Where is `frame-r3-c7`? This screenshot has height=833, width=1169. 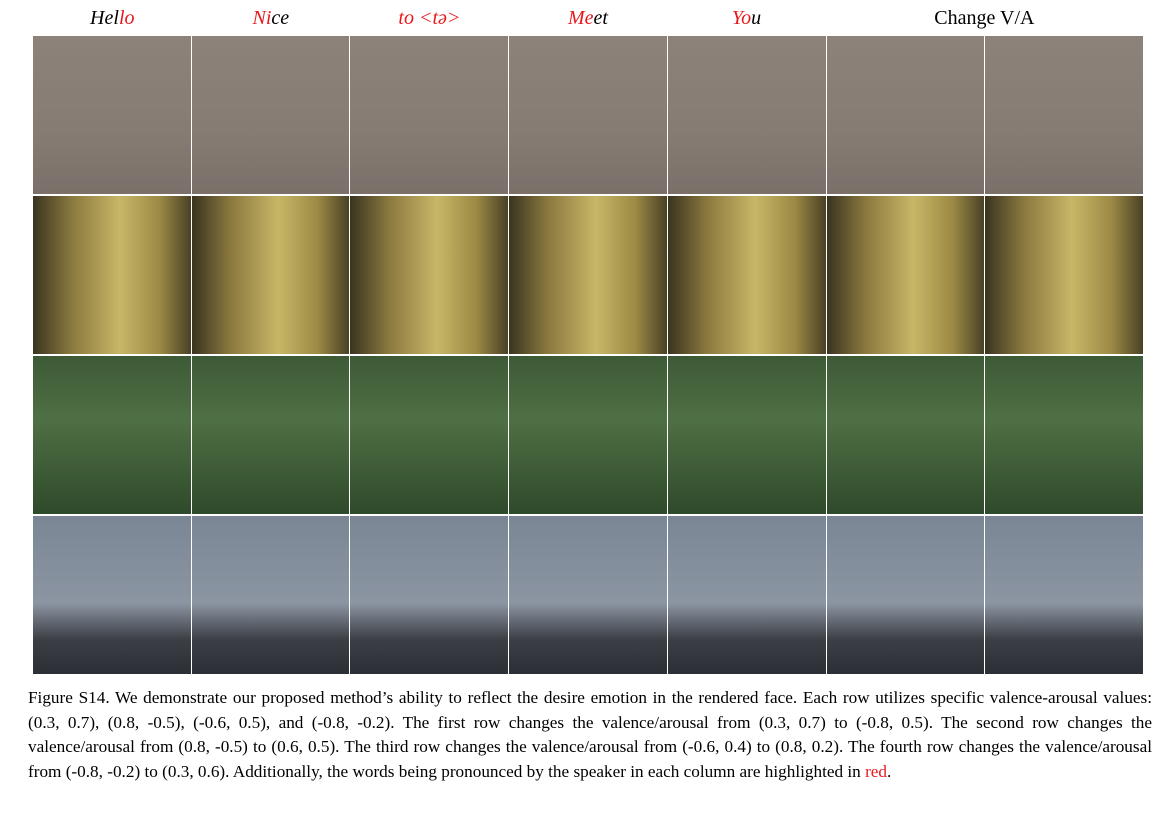 frame-r3-c7 is located at coordinates (1064, 435).